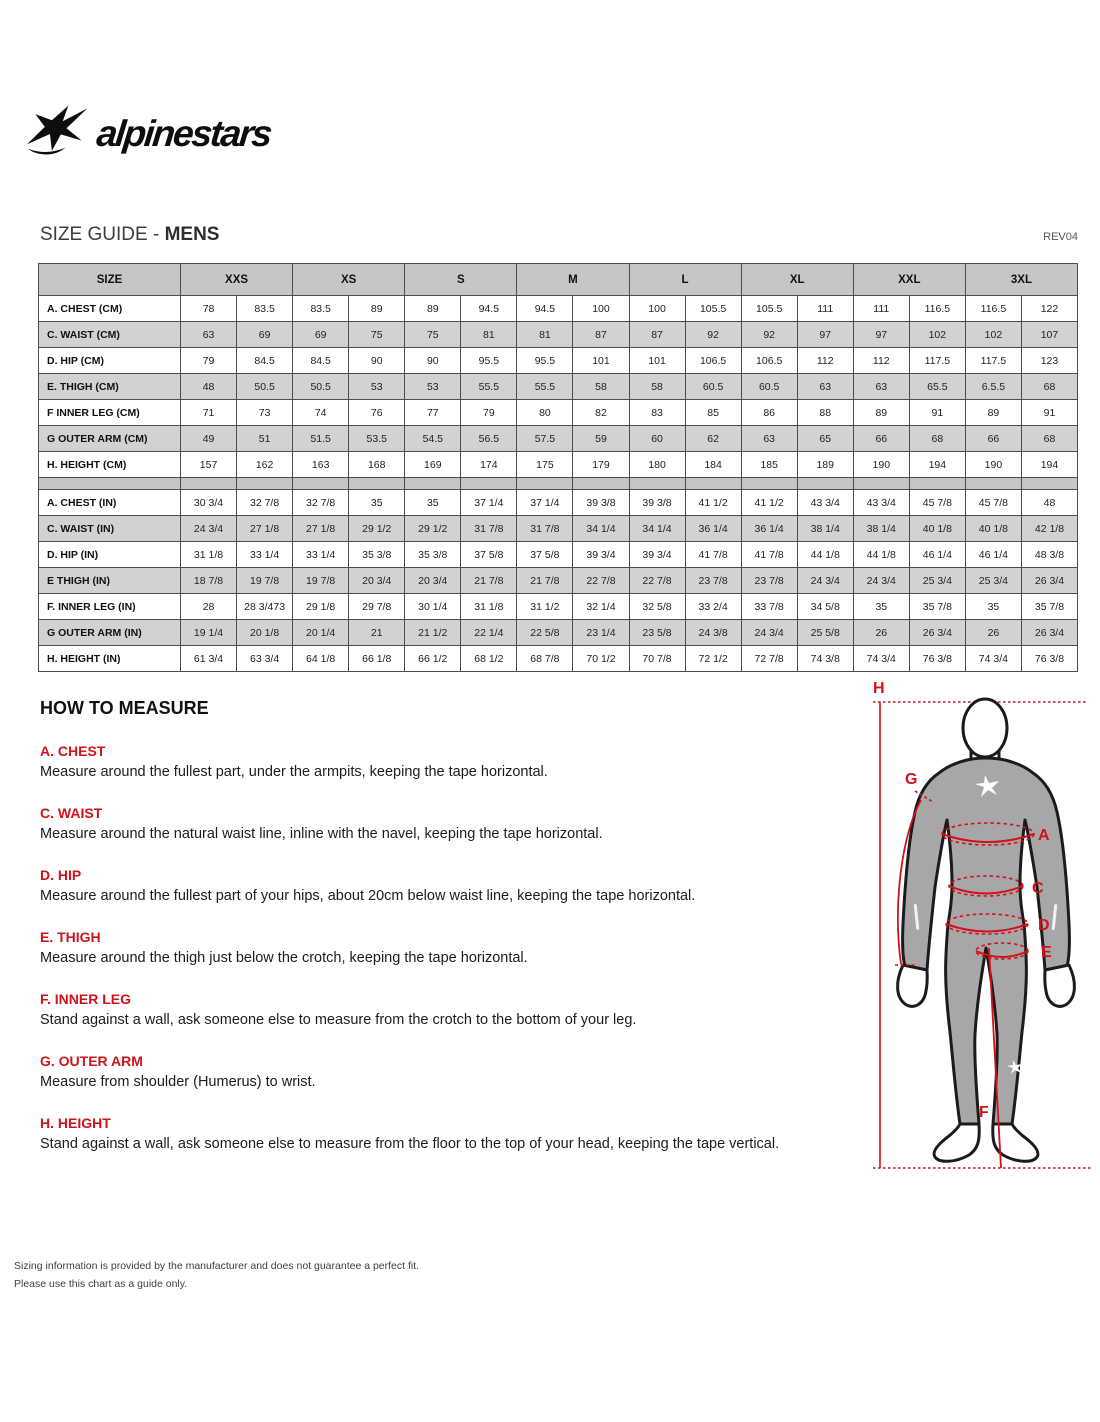 The image size is (1100, 1422). What do you see at coordinates (265, 438) in the screenshot?
I see `size-table-cell: 51` at bounding box center [265, 438].